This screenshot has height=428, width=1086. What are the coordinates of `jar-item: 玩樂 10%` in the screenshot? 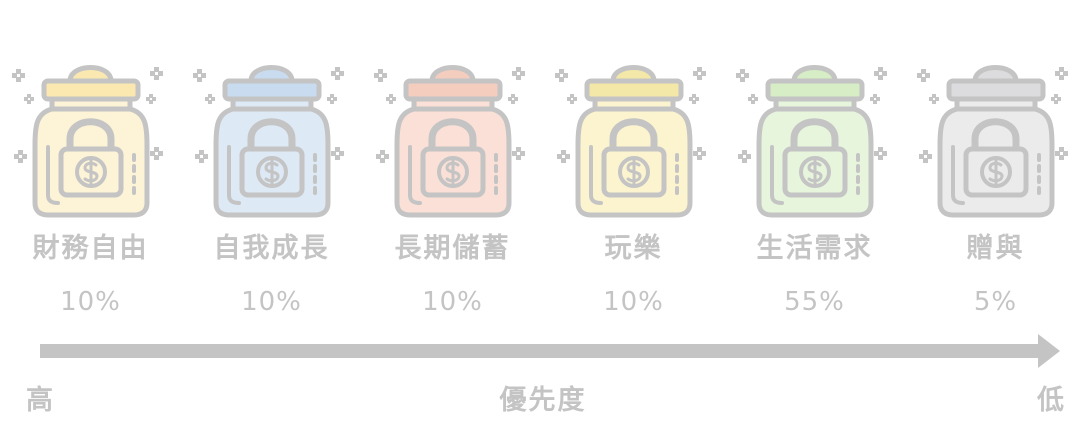 It's located at (633, 160).